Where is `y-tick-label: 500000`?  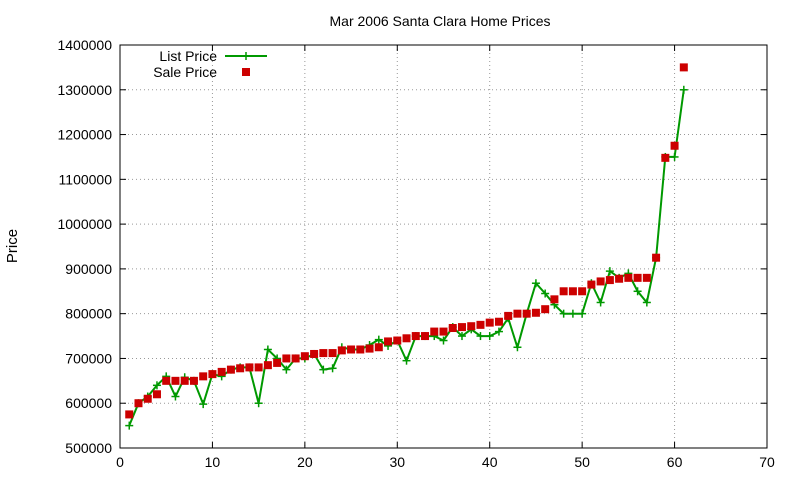 y-tick-label: 500000 is located at coordinates (88, 448).